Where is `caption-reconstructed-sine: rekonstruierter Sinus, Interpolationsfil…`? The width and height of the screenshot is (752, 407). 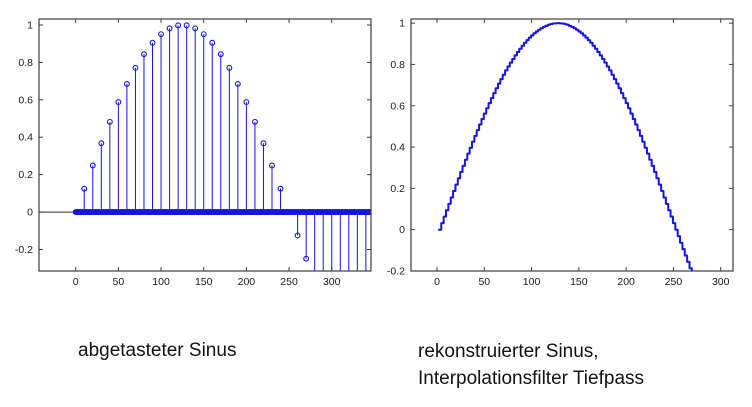 caption-reconstructed-sine: rekonstruierter Sinus, Interpolationsfil… is located at coordinates (531, 365).